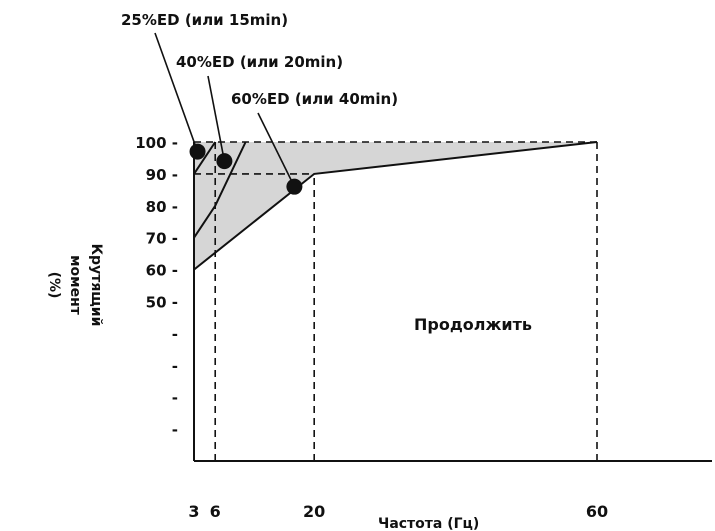  Describe the element at coordinates (193, 511) in the screenshot. I see `x-tick-label-3: 3` at that location.